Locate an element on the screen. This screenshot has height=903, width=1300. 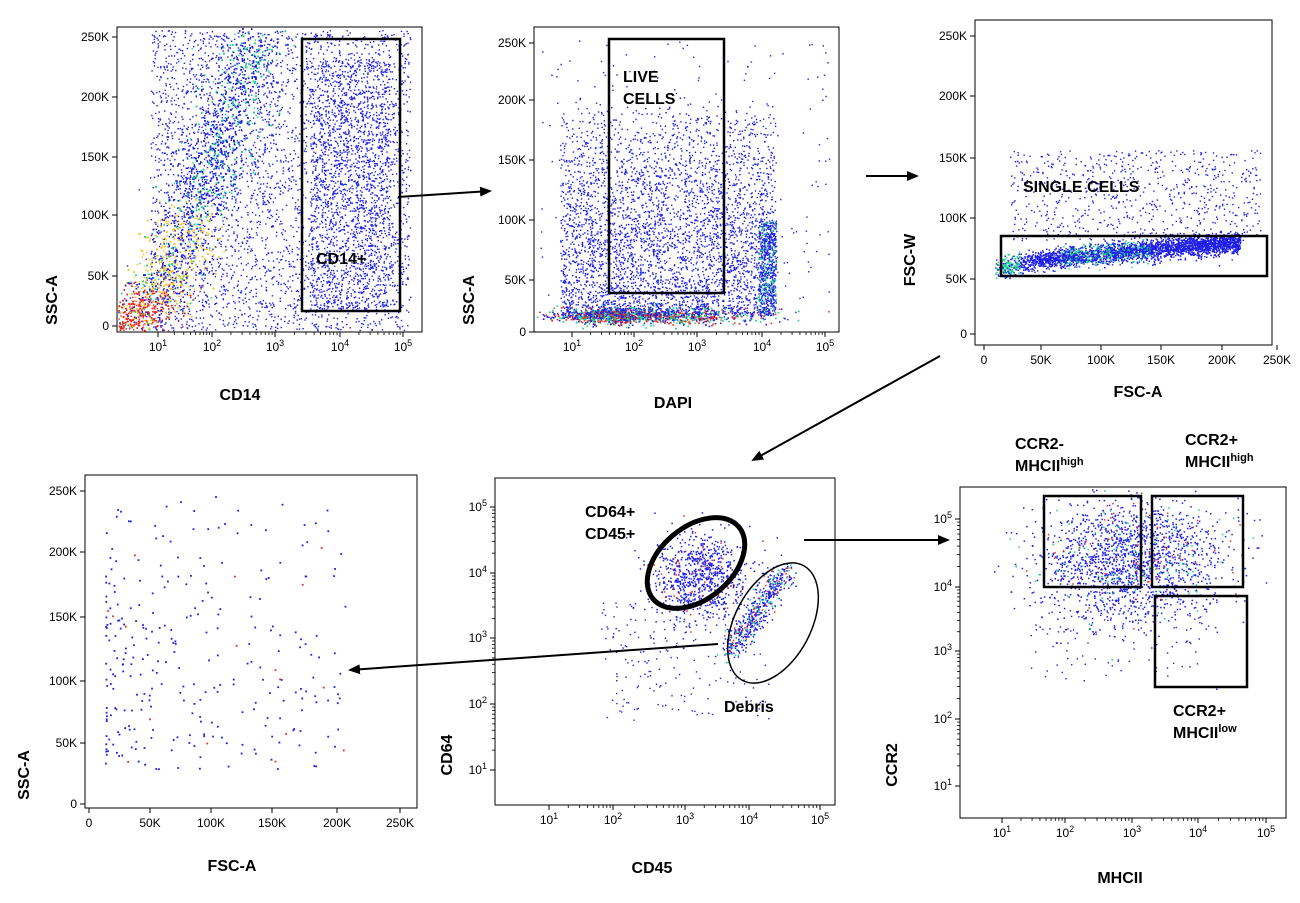
x-tick-label: 10⁴ is located at coordinates (340, 346).